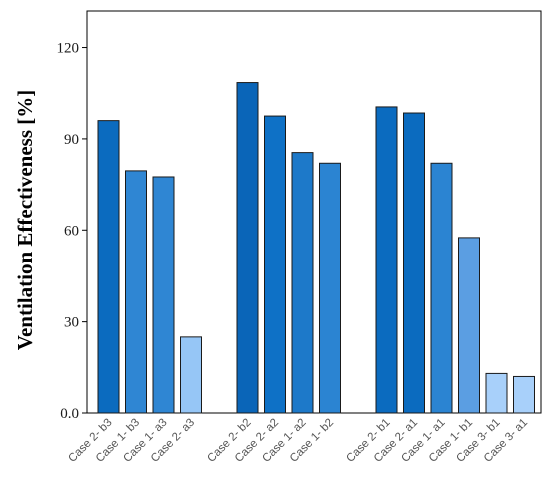  I want to click on y-tick-label: 60, so click(71, 231).